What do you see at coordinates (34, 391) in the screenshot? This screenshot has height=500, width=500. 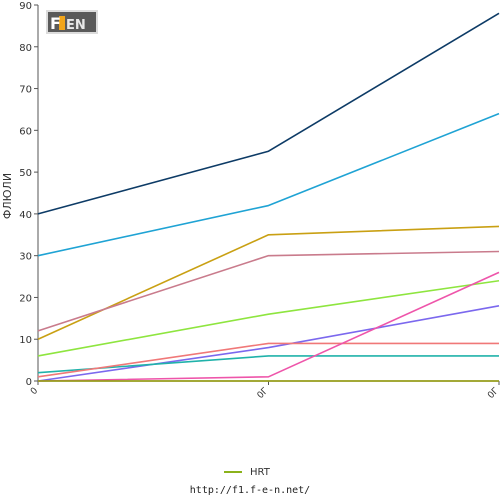 I see `x-tick-label: 0` at bounding box center [34, 391].